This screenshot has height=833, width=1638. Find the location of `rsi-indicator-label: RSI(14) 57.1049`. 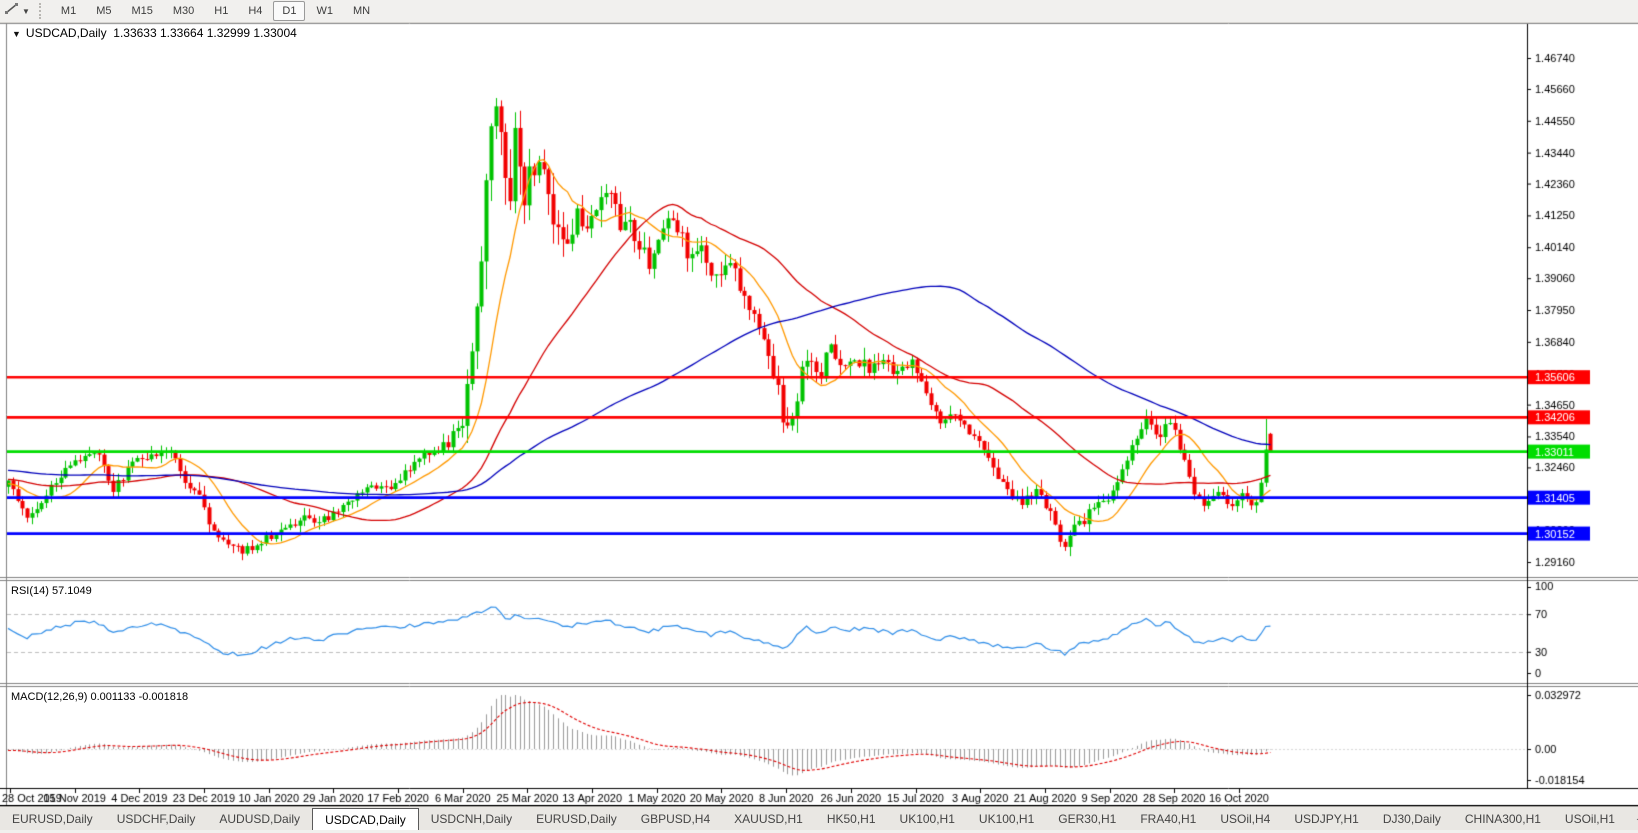

rsi-indicator-label: RSI(14) 57.1049 is located at coordinates (51, 591).